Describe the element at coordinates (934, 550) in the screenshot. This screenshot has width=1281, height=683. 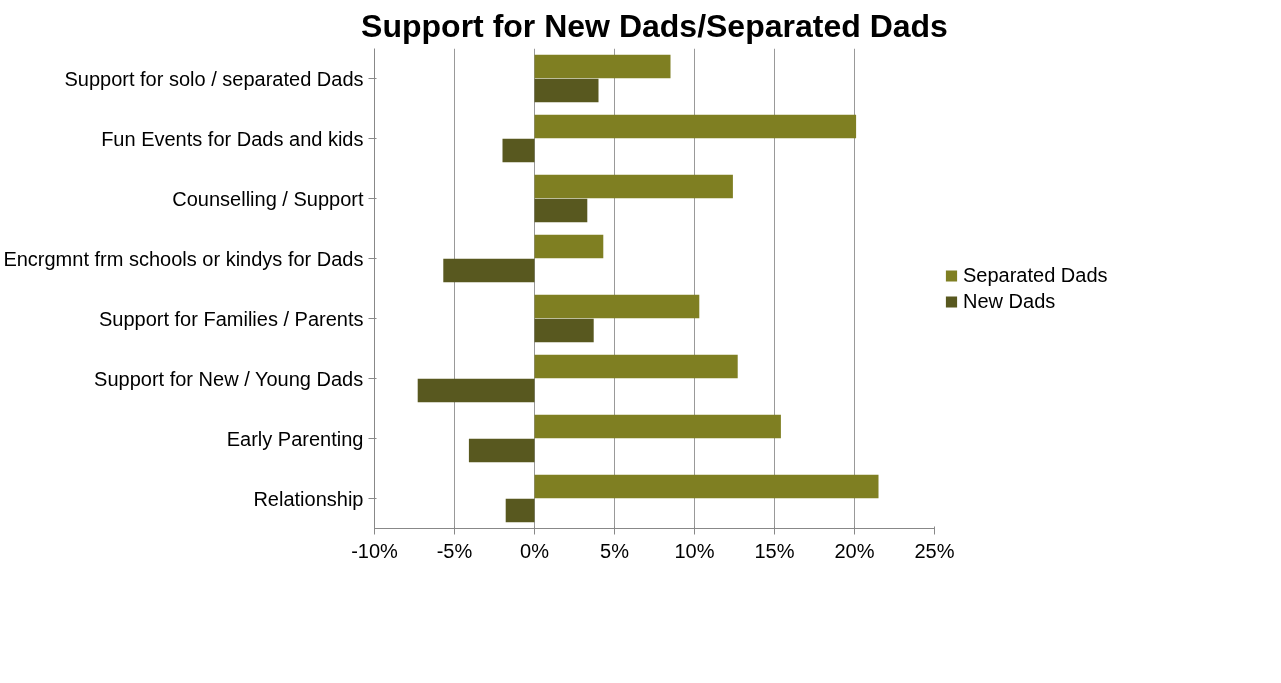
I see `x-tick-label: 25%` at that location.